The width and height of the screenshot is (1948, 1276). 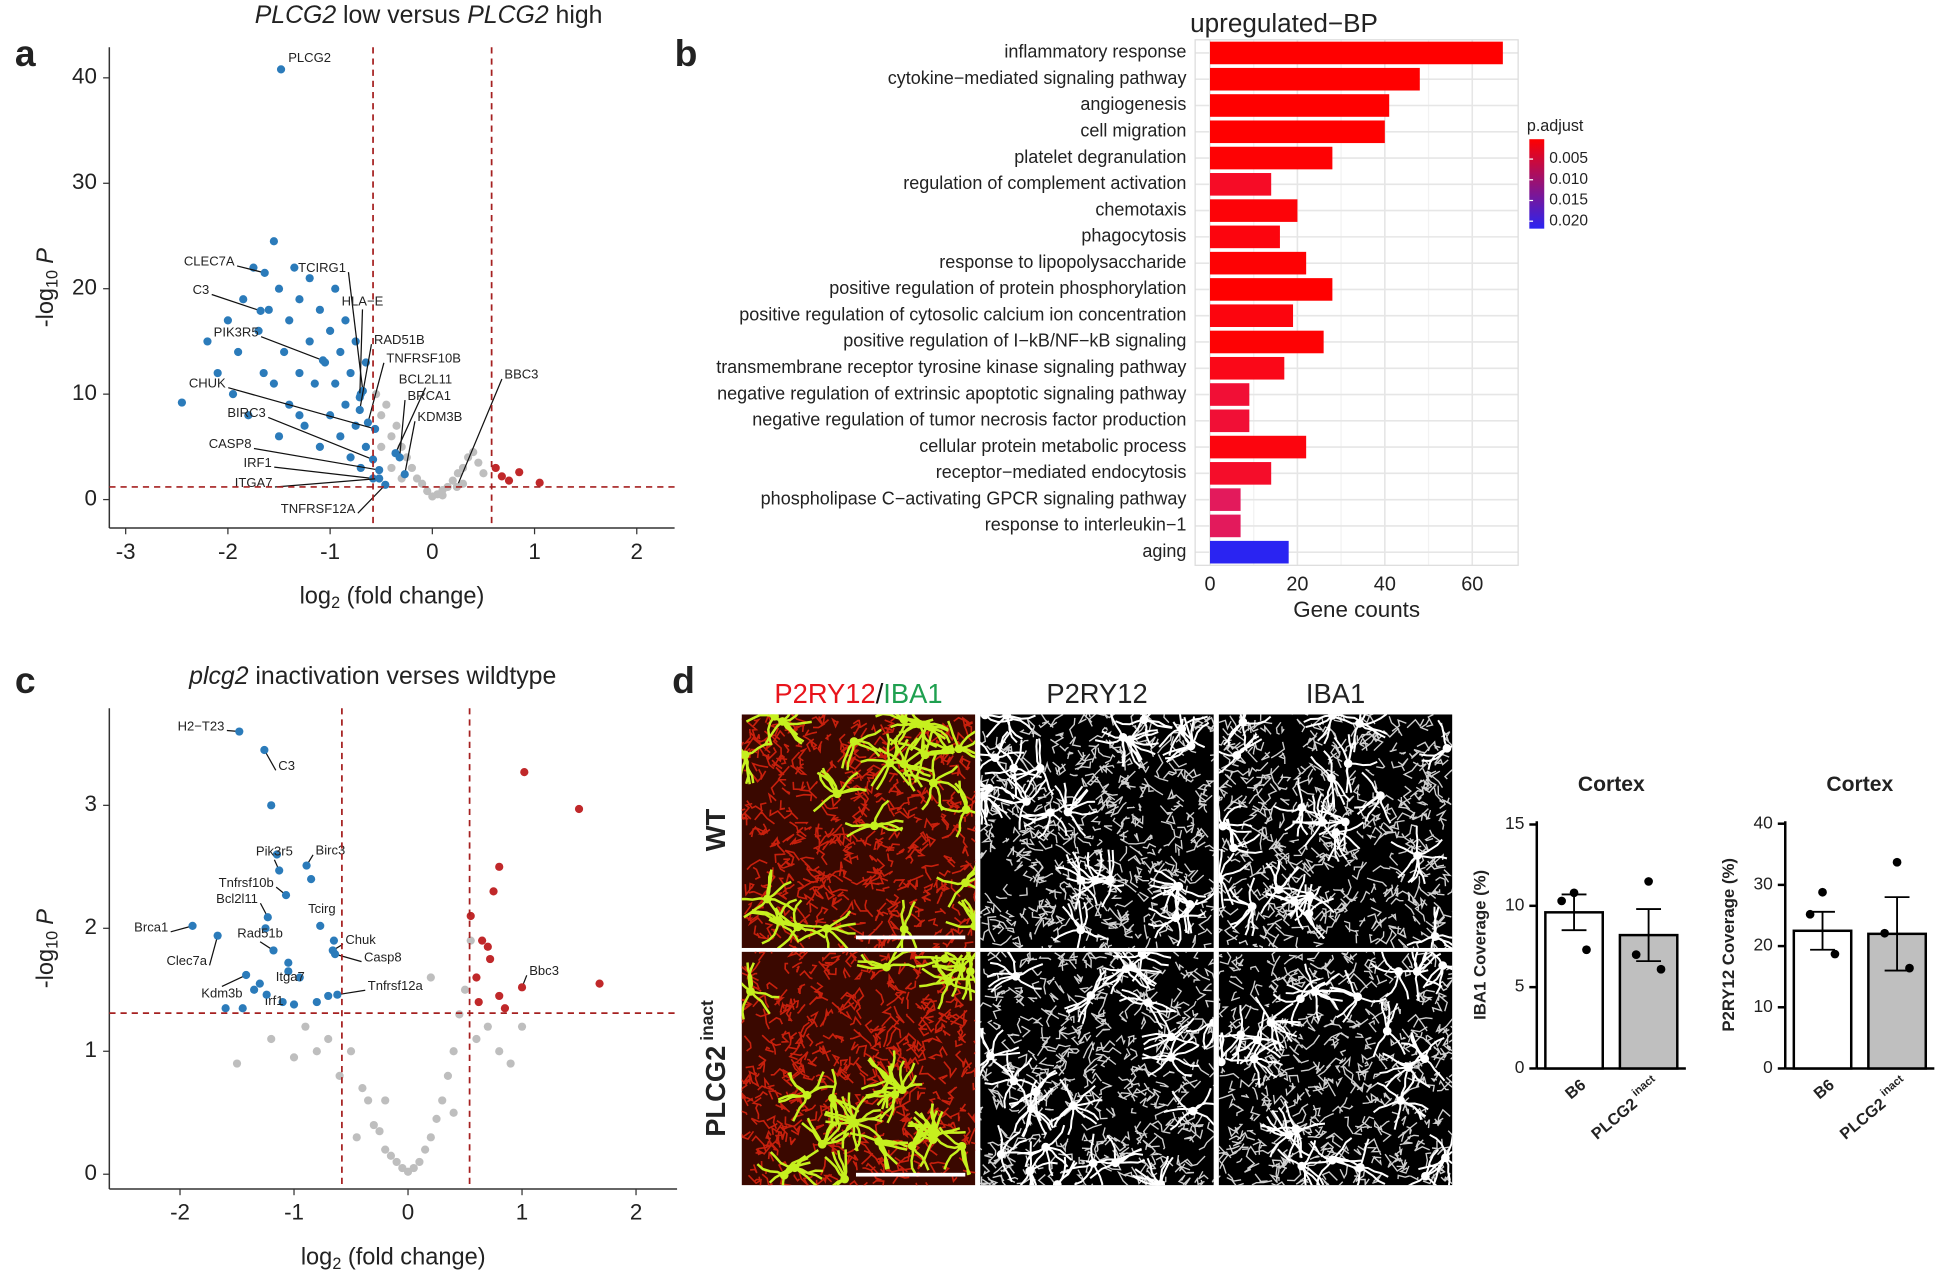 What do you see at coordinates (428, 395) in the screenshot?
I see `gene-label: BRCA1` at bounding box center [428, 395].